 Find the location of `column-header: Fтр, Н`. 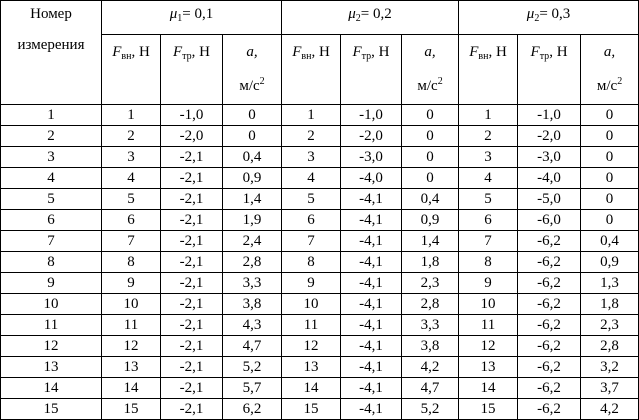

column-header: Fтр, Н is located at coordinates (371, 69).